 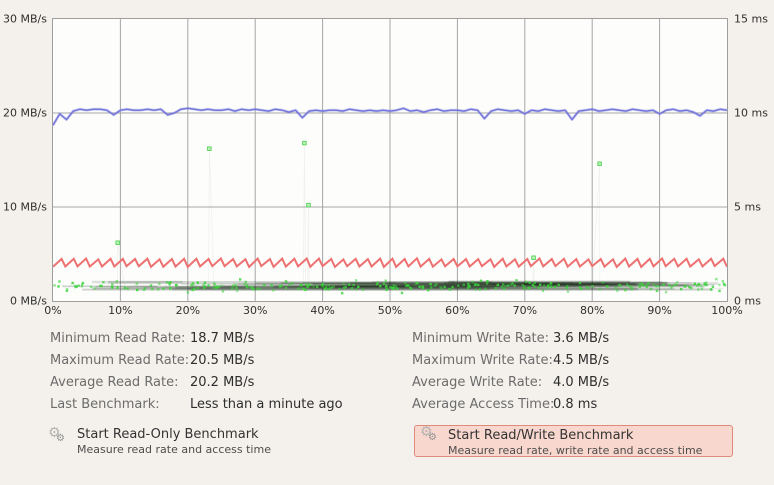 I want to click on left-axis-label: 20 MB/s, so click(x=25, y=113).